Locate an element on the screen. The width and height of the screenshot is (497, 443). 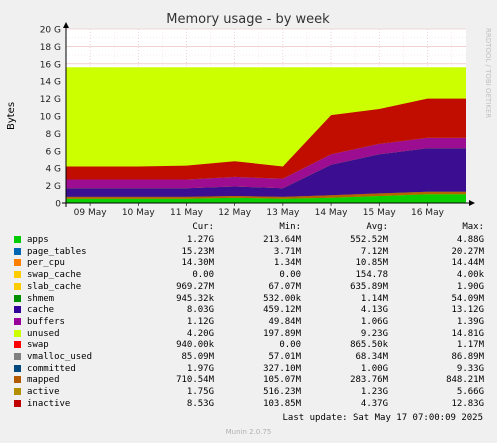
legend-max: 1.39G is located at coordinates (470, 321).